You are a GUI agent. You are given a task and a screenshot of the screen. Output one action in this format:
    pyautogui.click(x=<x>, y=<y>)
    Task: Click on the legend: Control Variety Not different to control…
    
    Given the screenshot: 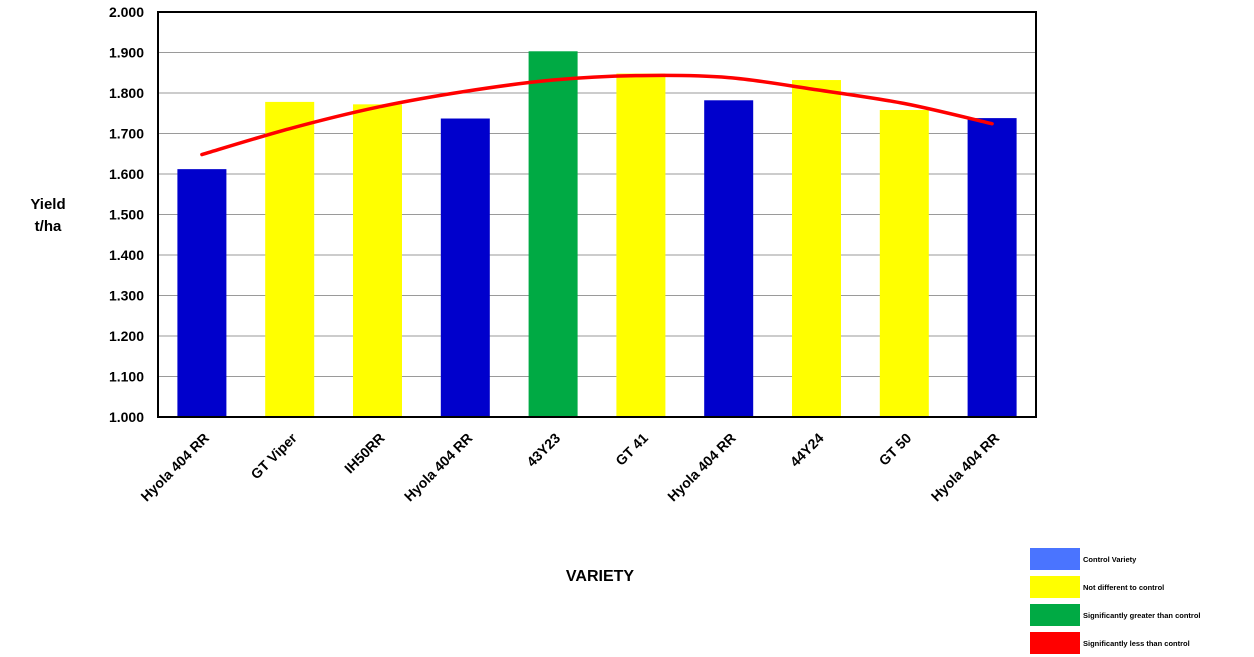 What is the action you would take?
    pyautogui.click(x=1141, y=601)
    